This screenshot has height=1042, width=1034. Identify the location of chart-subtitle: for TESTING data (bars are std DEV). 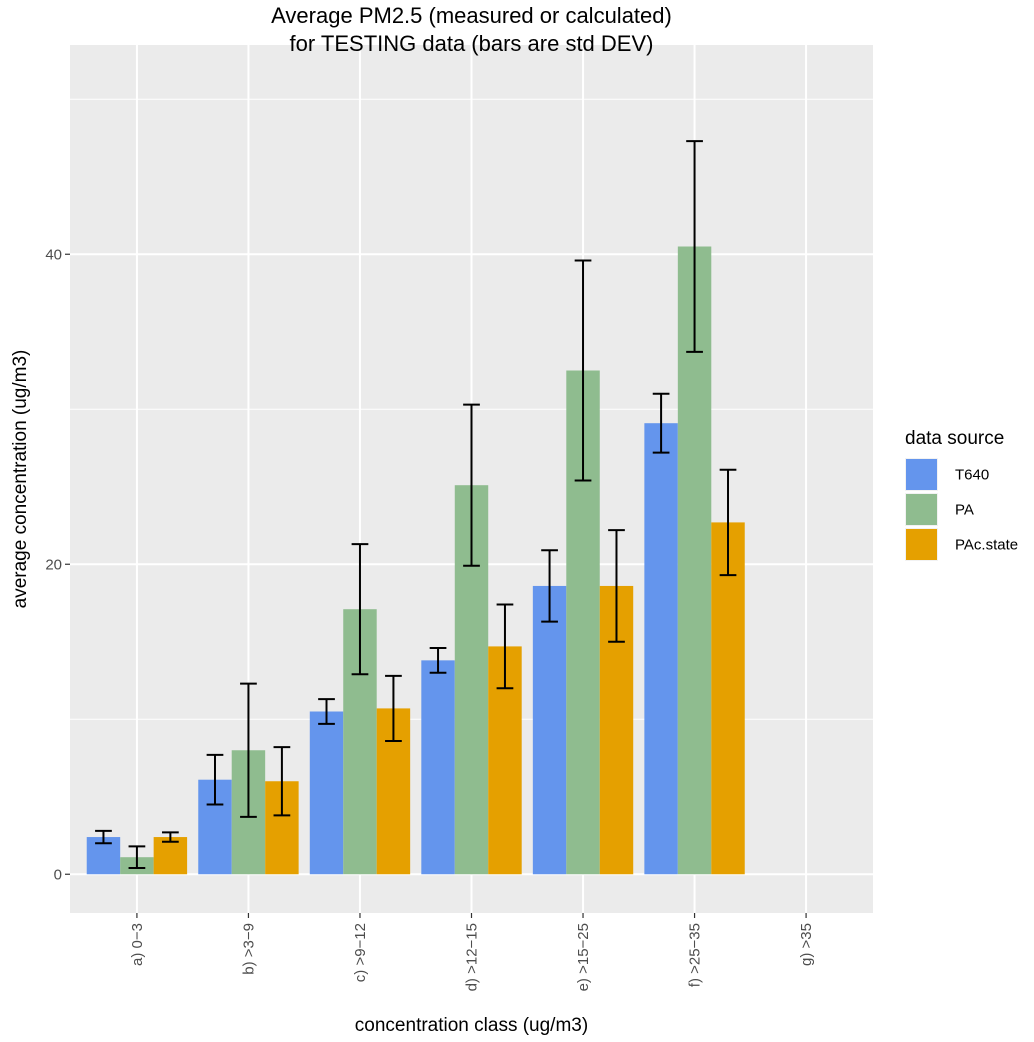
(472, 43).